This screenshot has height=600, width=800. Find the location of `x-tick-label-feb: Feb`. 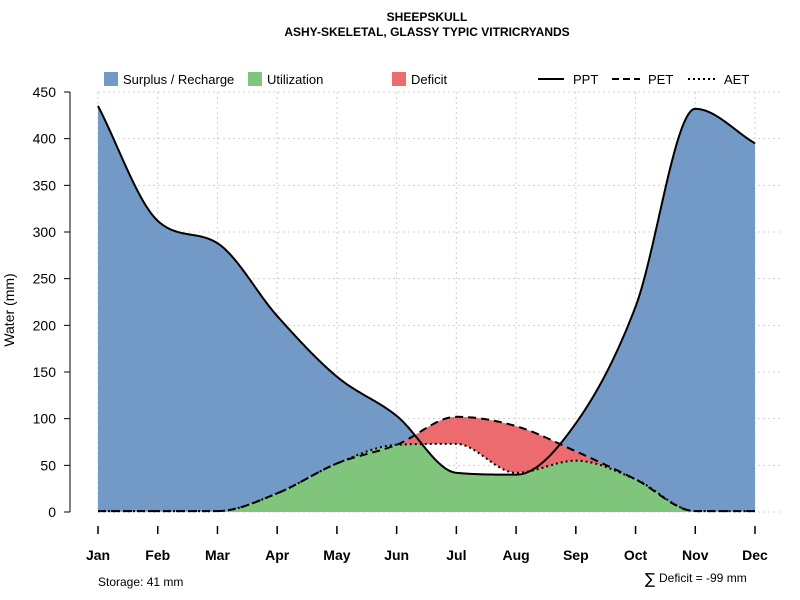

x-tick-label-feb: Feb is located at coordinates (157, 555).